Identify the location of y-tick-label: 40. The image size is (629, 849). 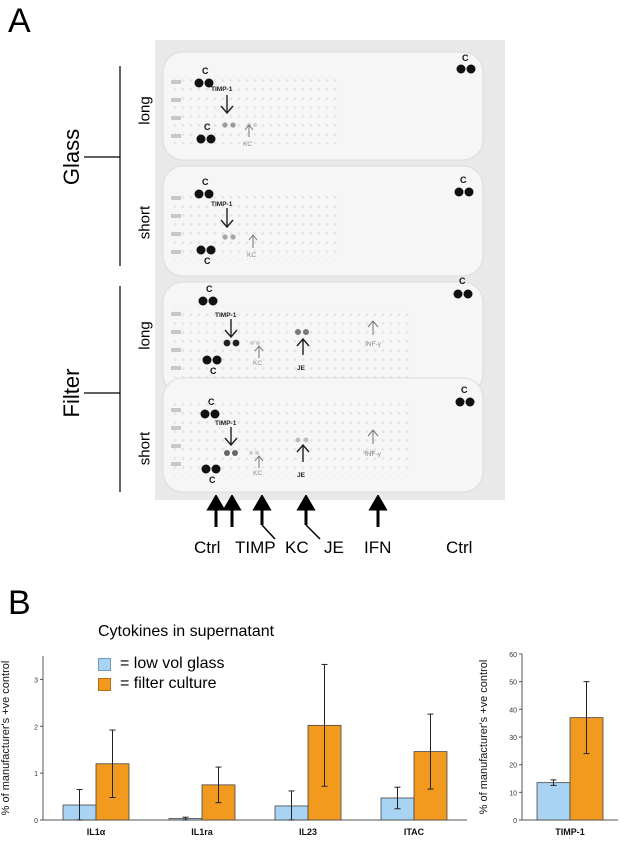
(513, 710).